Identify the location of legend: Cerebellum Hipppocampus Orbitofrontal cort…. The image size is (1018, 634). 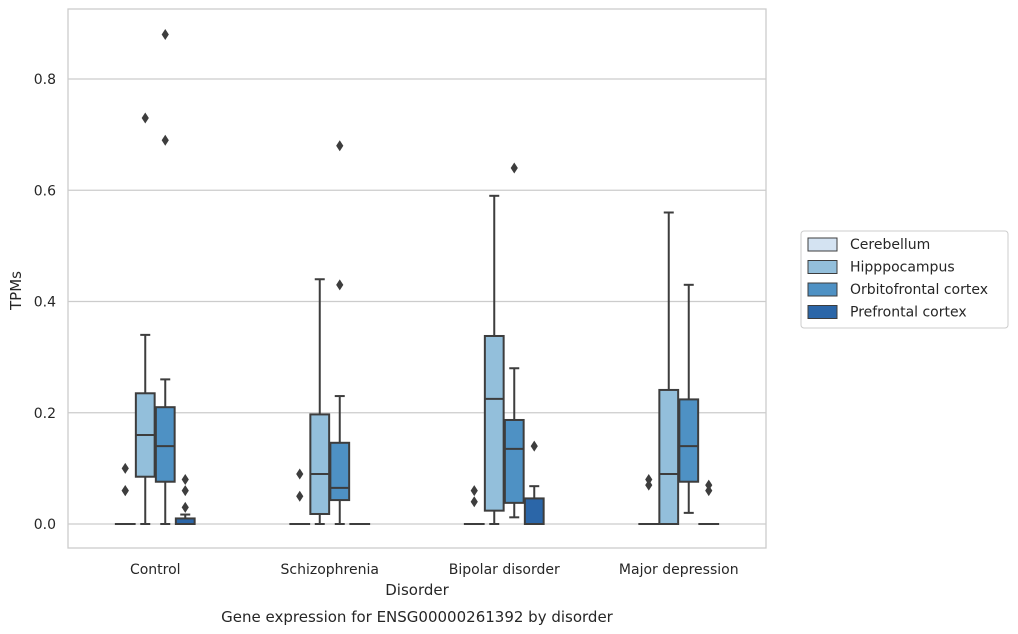
(904, 279).